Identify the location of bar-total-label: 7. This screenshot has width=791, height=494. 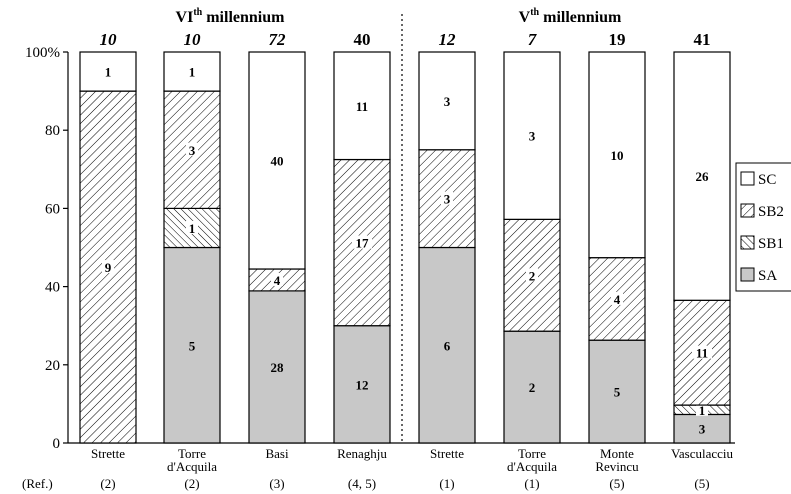
(533, 39).